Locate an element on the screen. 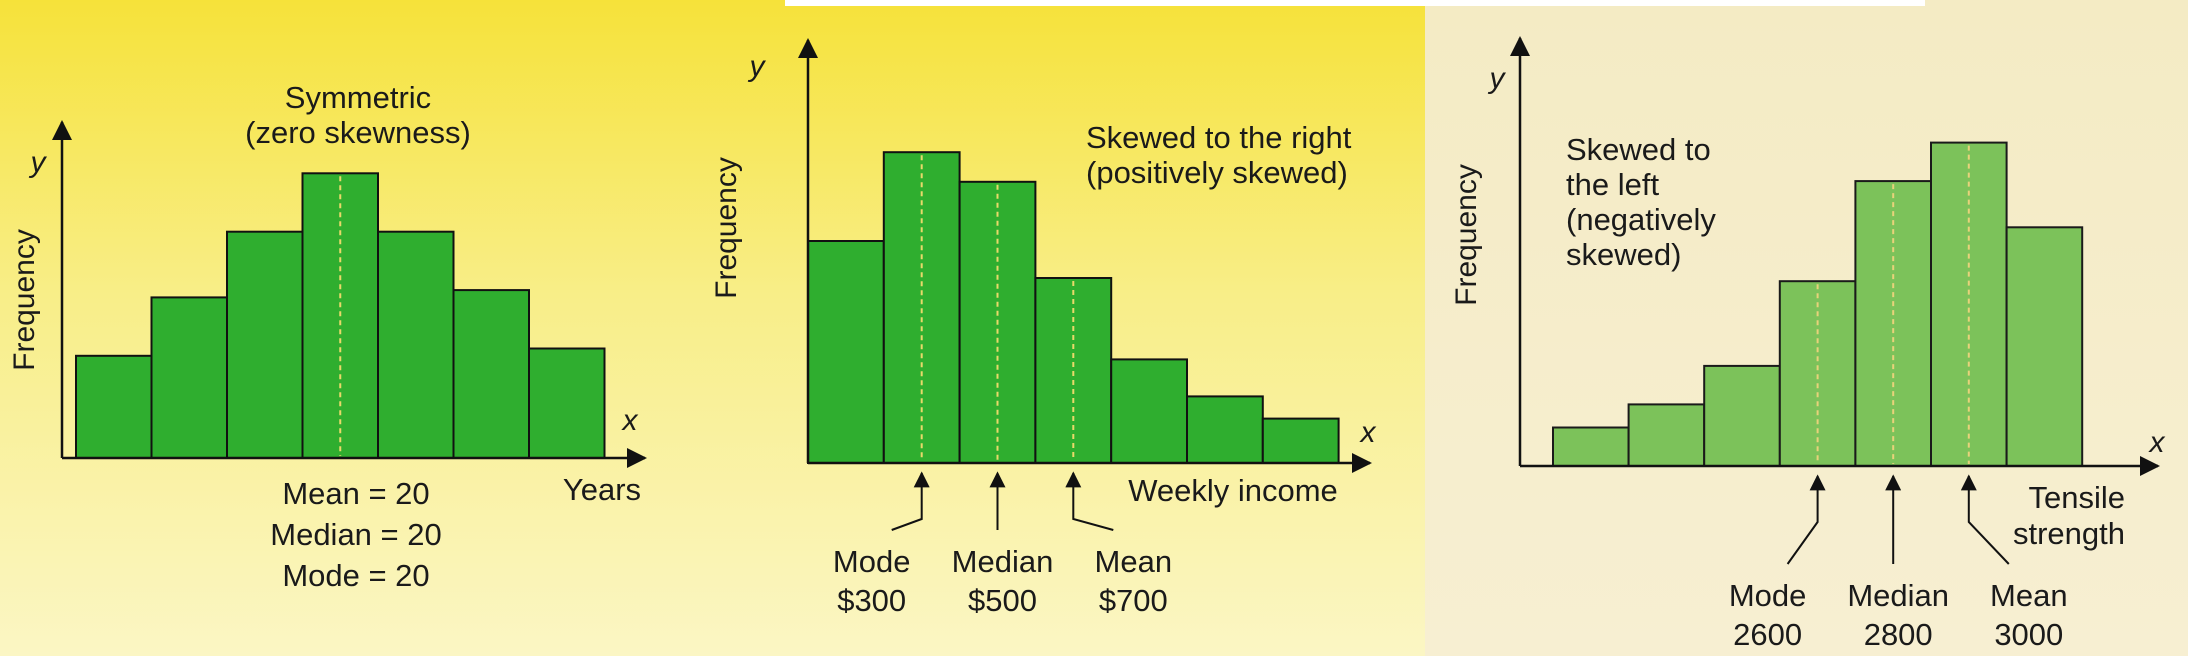  chart-3-xlabel: Tensile strength is located at coordinates (2069, 515).